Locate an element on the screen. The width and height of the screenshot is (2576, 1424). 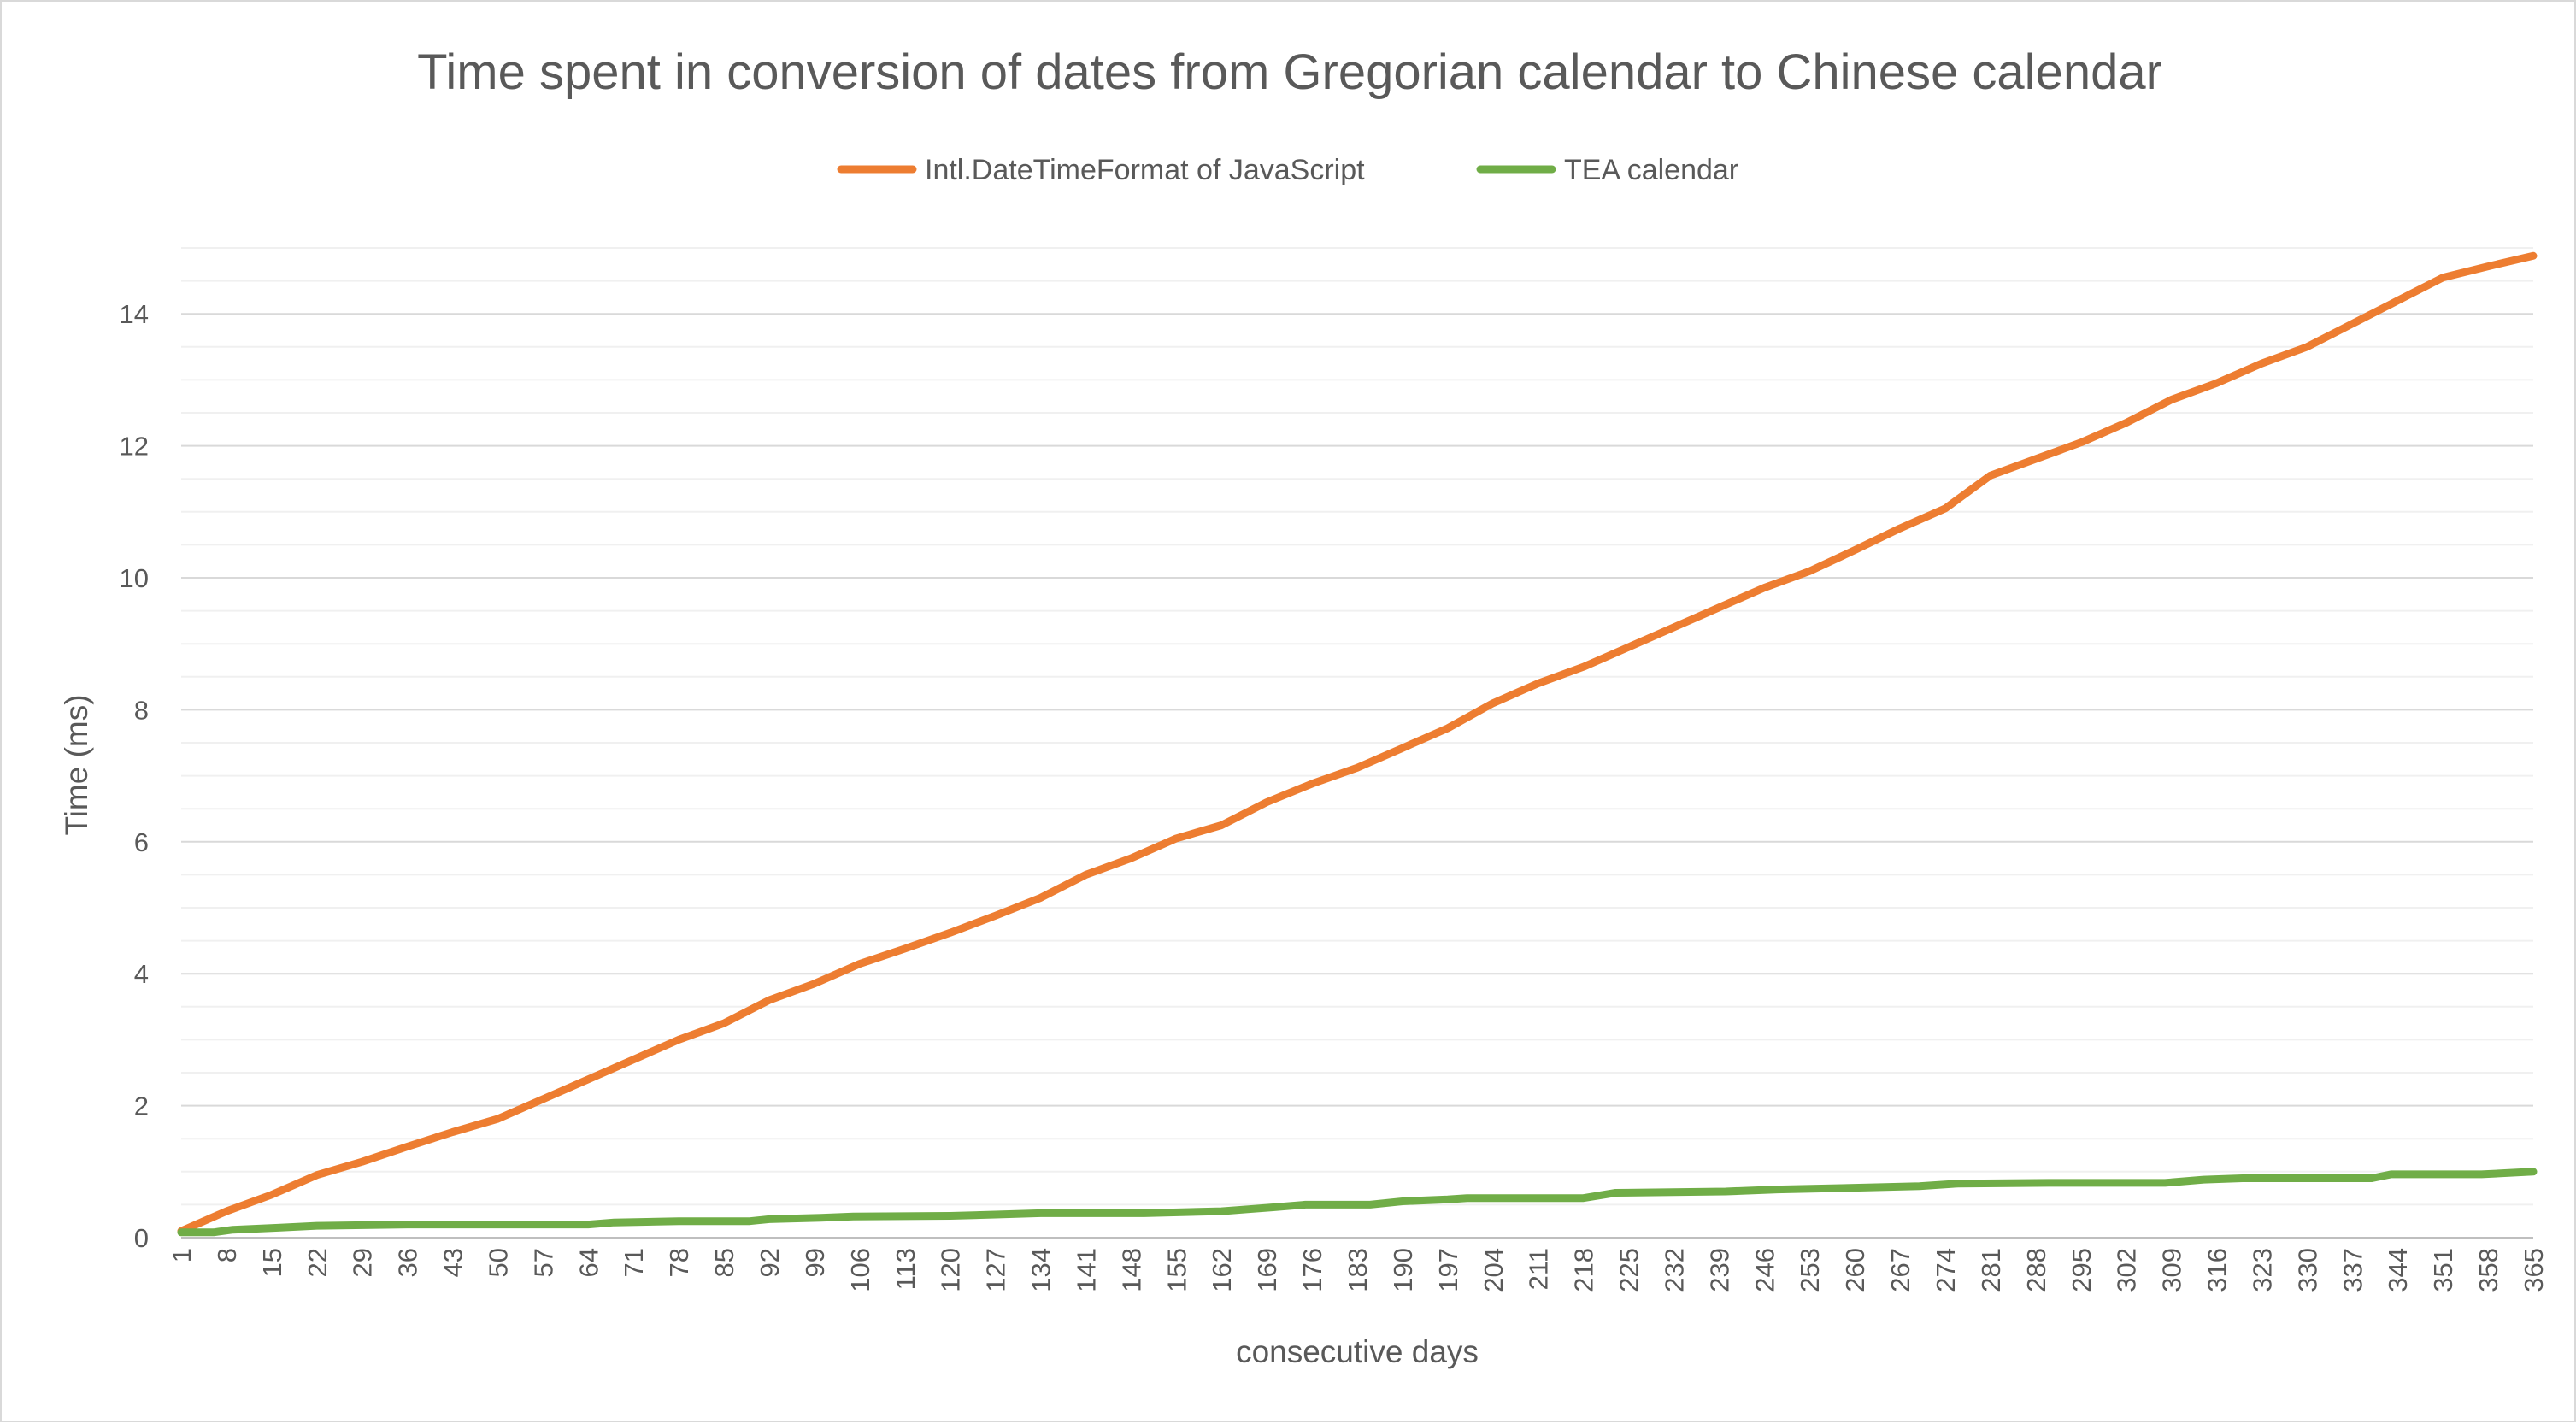
x-tick-label: 281 is located at coordinates (1991, 1270).